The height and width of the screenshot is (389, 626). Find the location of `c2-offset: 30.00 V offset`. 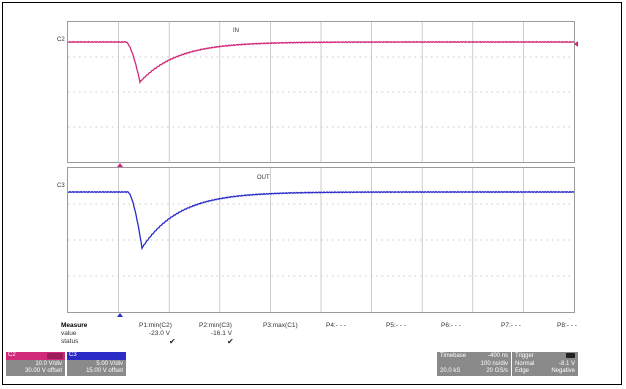

c2-offset: 30.00 V offset is located at coordinates (43, 371).